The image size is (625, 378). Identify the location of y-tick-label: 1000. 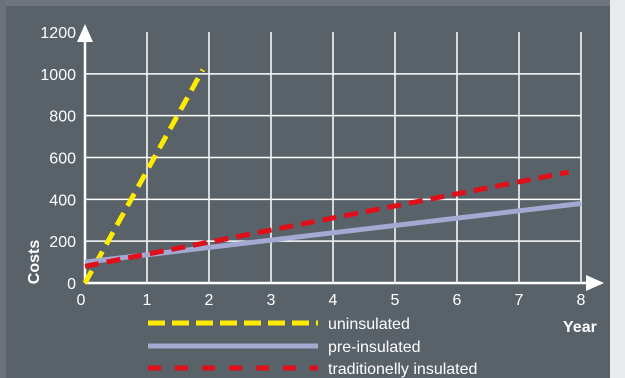
(58, 75).